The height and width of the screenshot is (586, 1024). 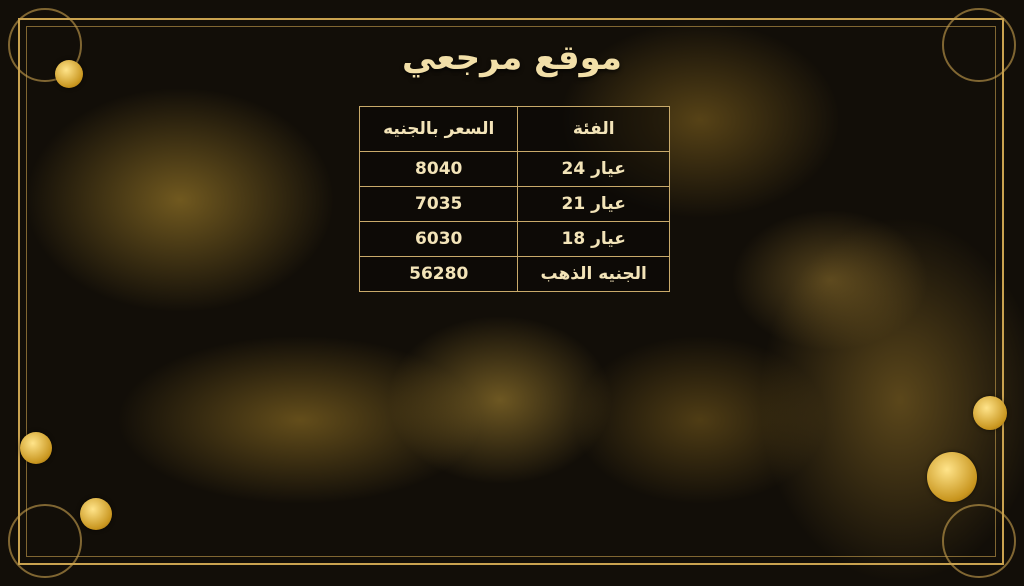 I want to click on header-price: السعر بالجنيه, so click(x=438, y=129).